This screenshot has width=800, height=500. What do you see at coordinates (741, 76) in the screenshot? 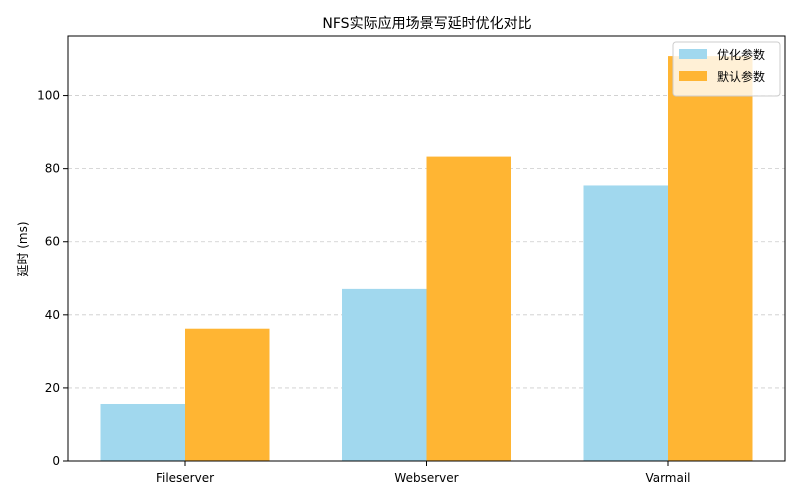
I see `legend-label: 默认参数` at bounding box center [741, 76].